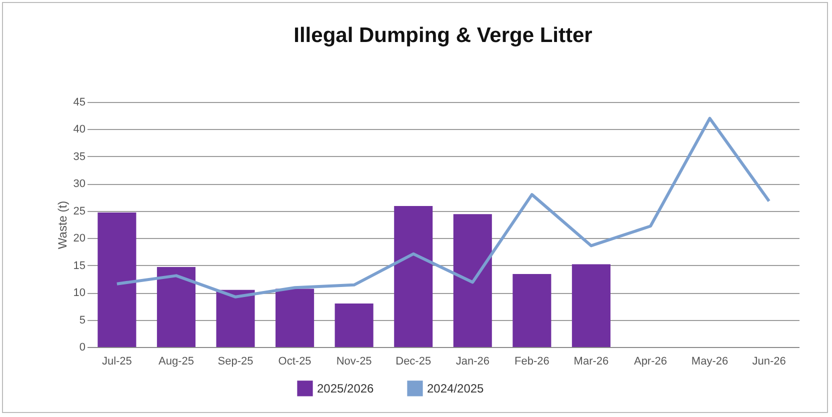 The height and width of the screenshot is (417, 832). I want to click on x-tick-label: Mar-26, so click(591, 362).